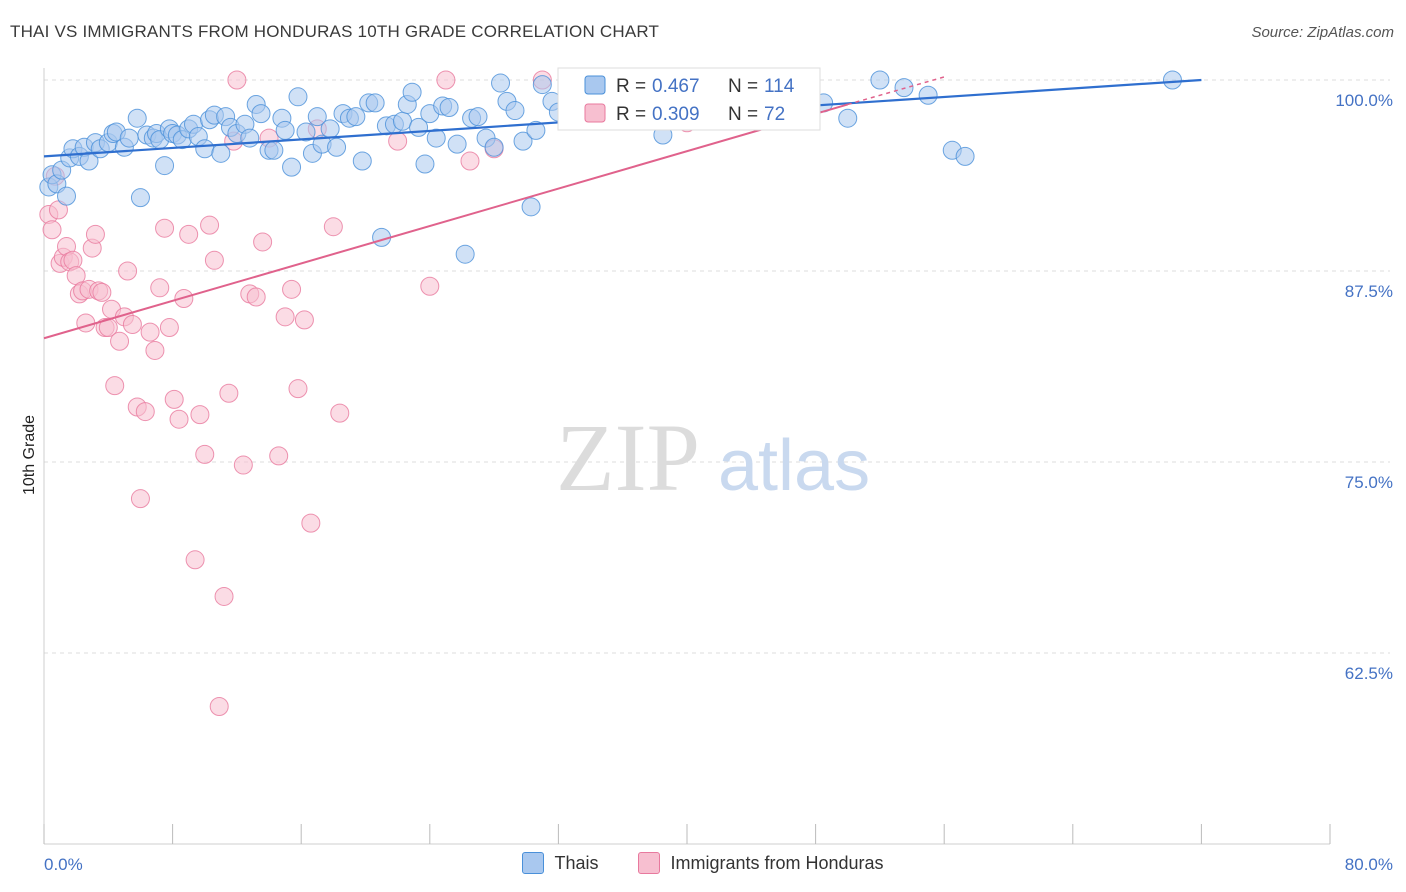 Image resolution: width=1406 pixels, height=892 pixels. Describe the element at coordinates (743, 86) in the screenshot. I see `stats-n-label: N =` at that location.